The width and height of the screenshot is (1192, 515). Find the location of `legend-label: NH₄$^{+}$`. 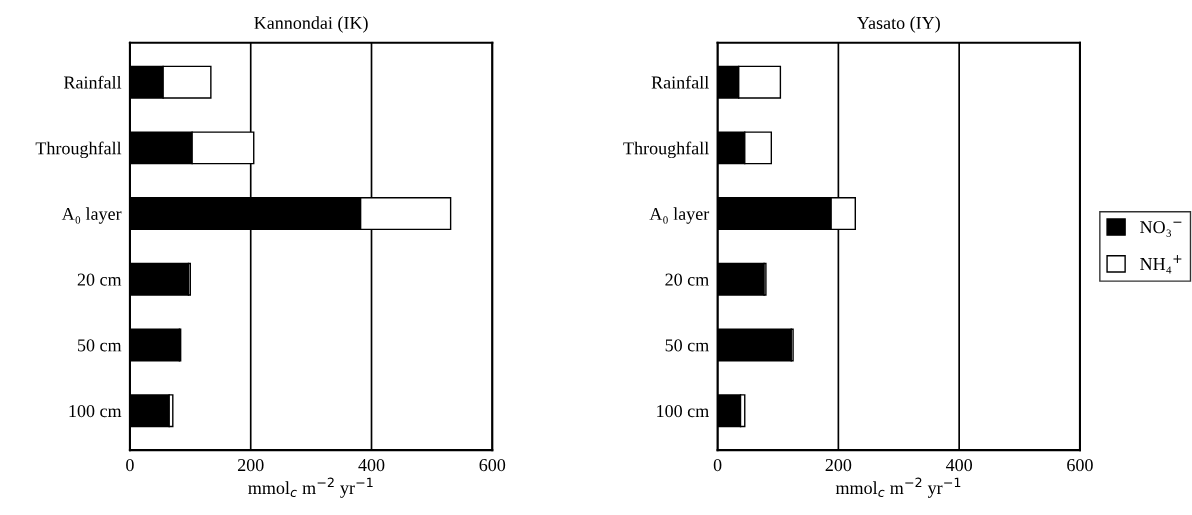

legend-label: NH₄$^{+}$ is located at coordinates (1161, 264).